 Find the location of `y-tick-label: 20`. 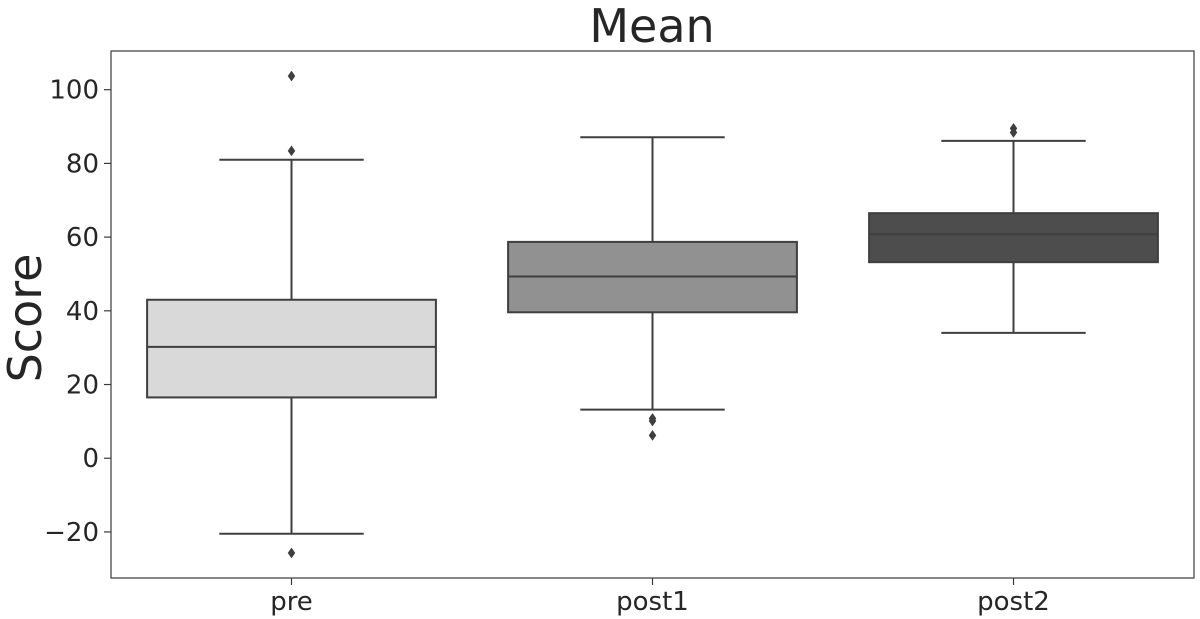

y-tick-label: 20 is located at coordinates (82, 386).